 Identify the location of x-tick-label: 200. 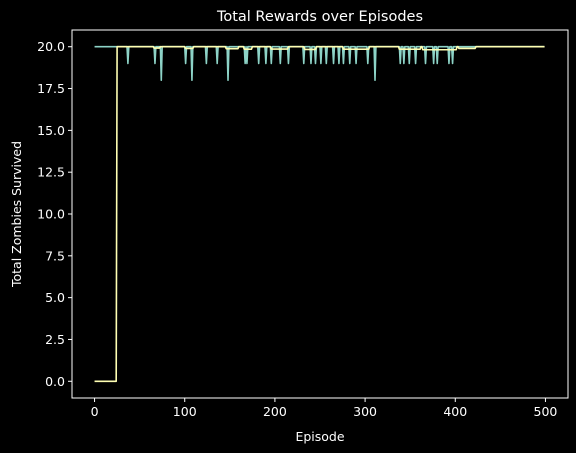
(275, 411).